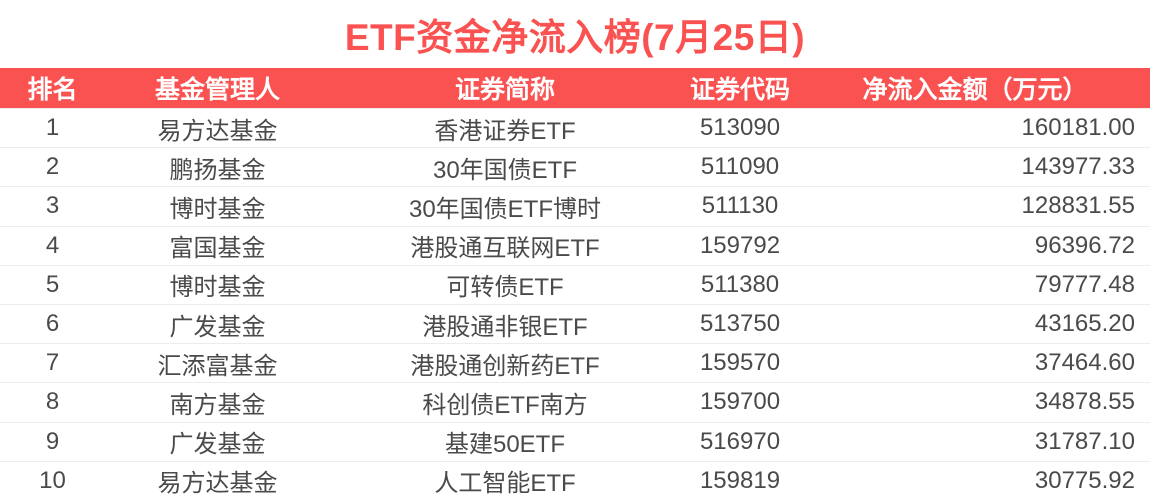 Image resolution: width=1150 pixels, height=500 pixels. I want to click on amount-cell: 30775.92, so click(1084, 480).